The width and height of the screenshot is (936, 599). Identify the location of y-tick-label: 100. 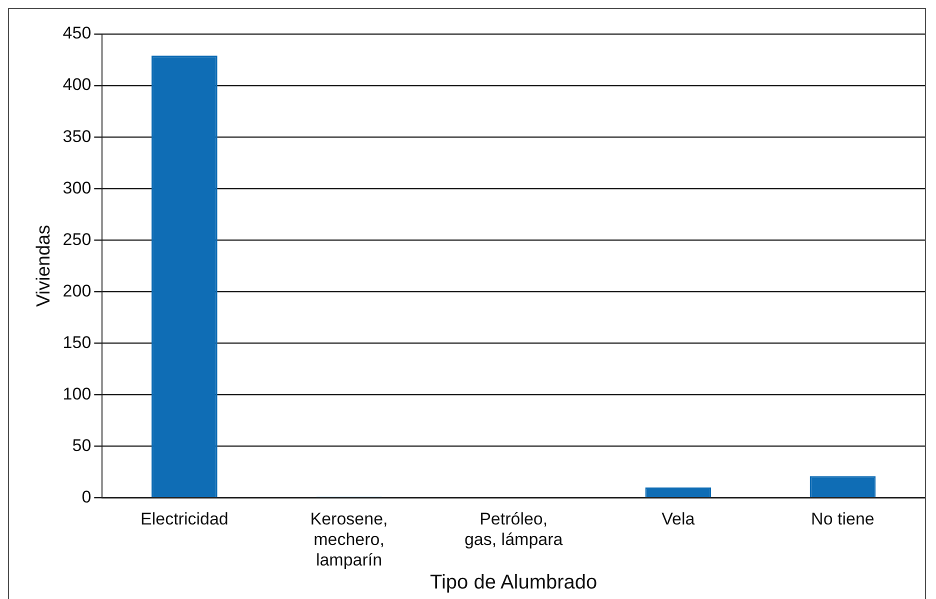
(77, 394).